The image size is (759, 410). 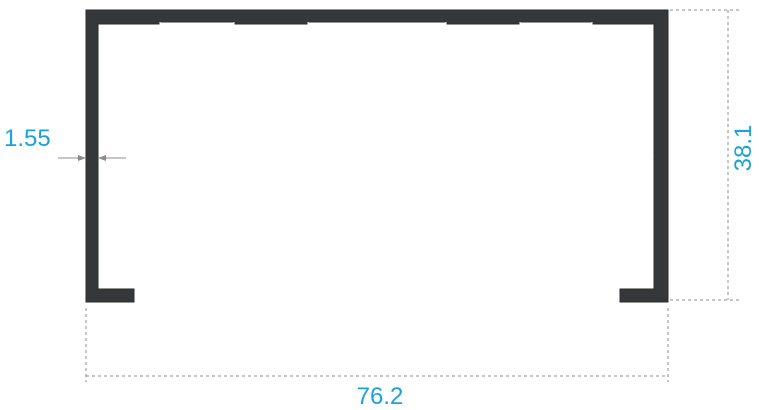 What do you see at coordinates (743, 148) in the screenshot?
I see `height-label: 38.1` at bounding box center [743, 148].